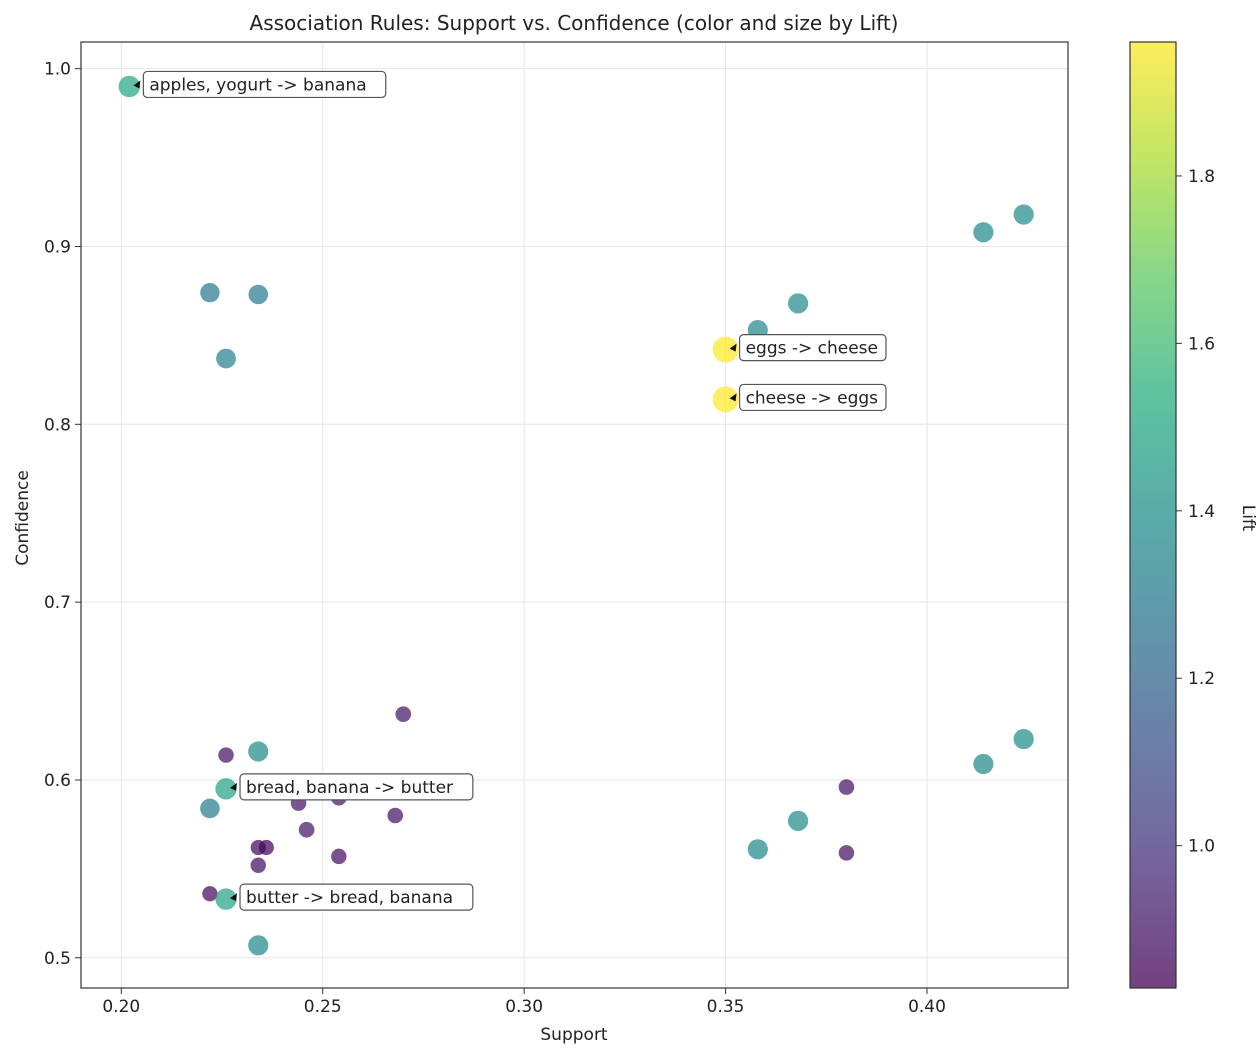  I want to click on y-tick-label: 1.0, so click(57, 70).